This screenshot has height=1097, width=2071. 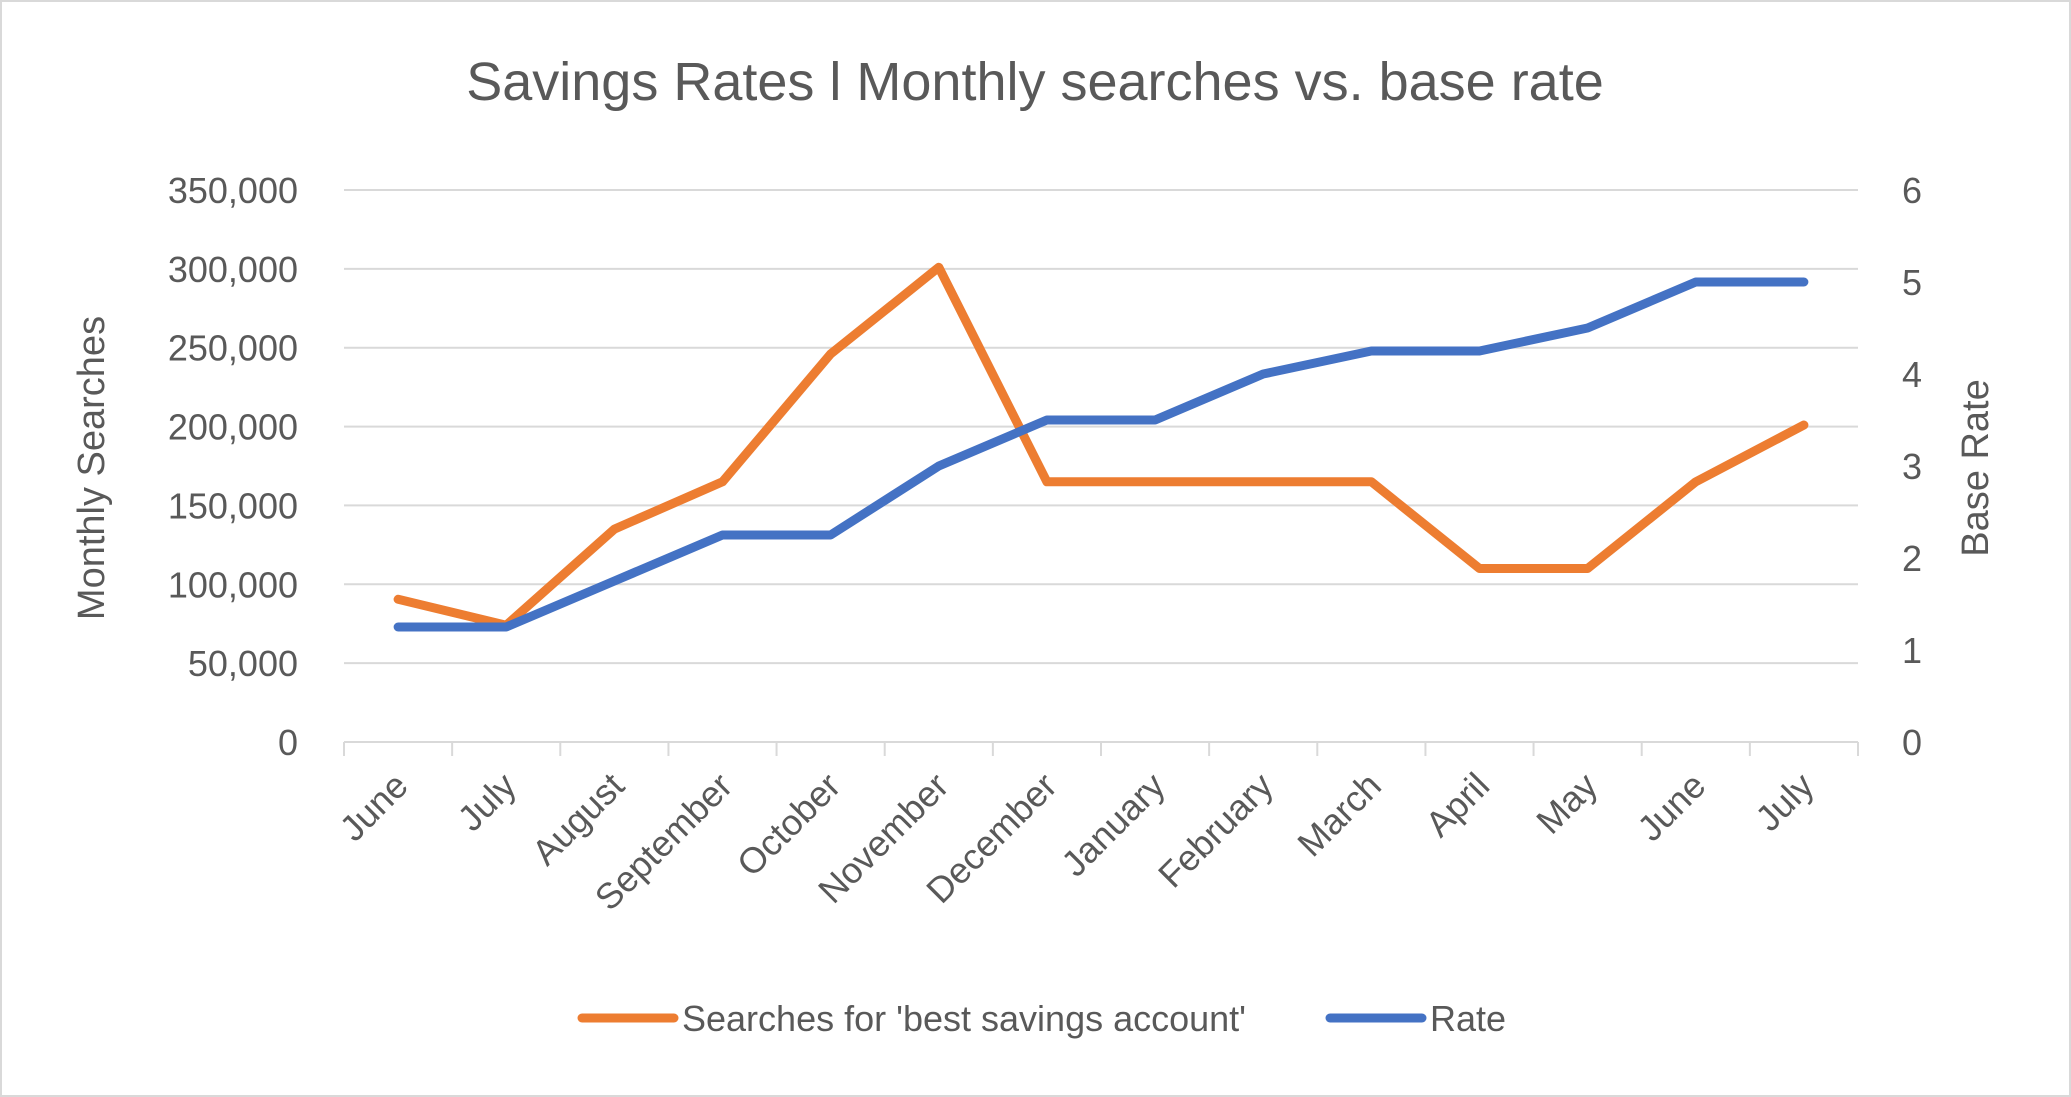 What do you see at coordinates (1912, 650) in the screenshot?
I see `y2-tick-label: 1` at bounding box center [1912, 650].